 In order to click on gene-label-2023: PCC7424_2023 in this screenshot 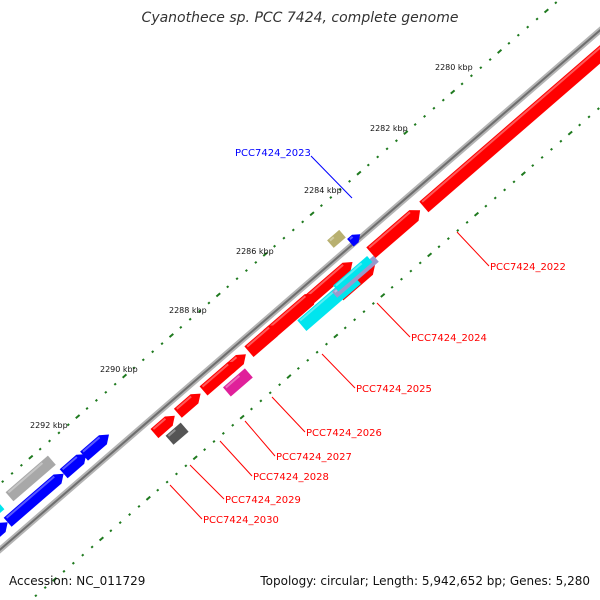, I will do `click(273, 153)`.